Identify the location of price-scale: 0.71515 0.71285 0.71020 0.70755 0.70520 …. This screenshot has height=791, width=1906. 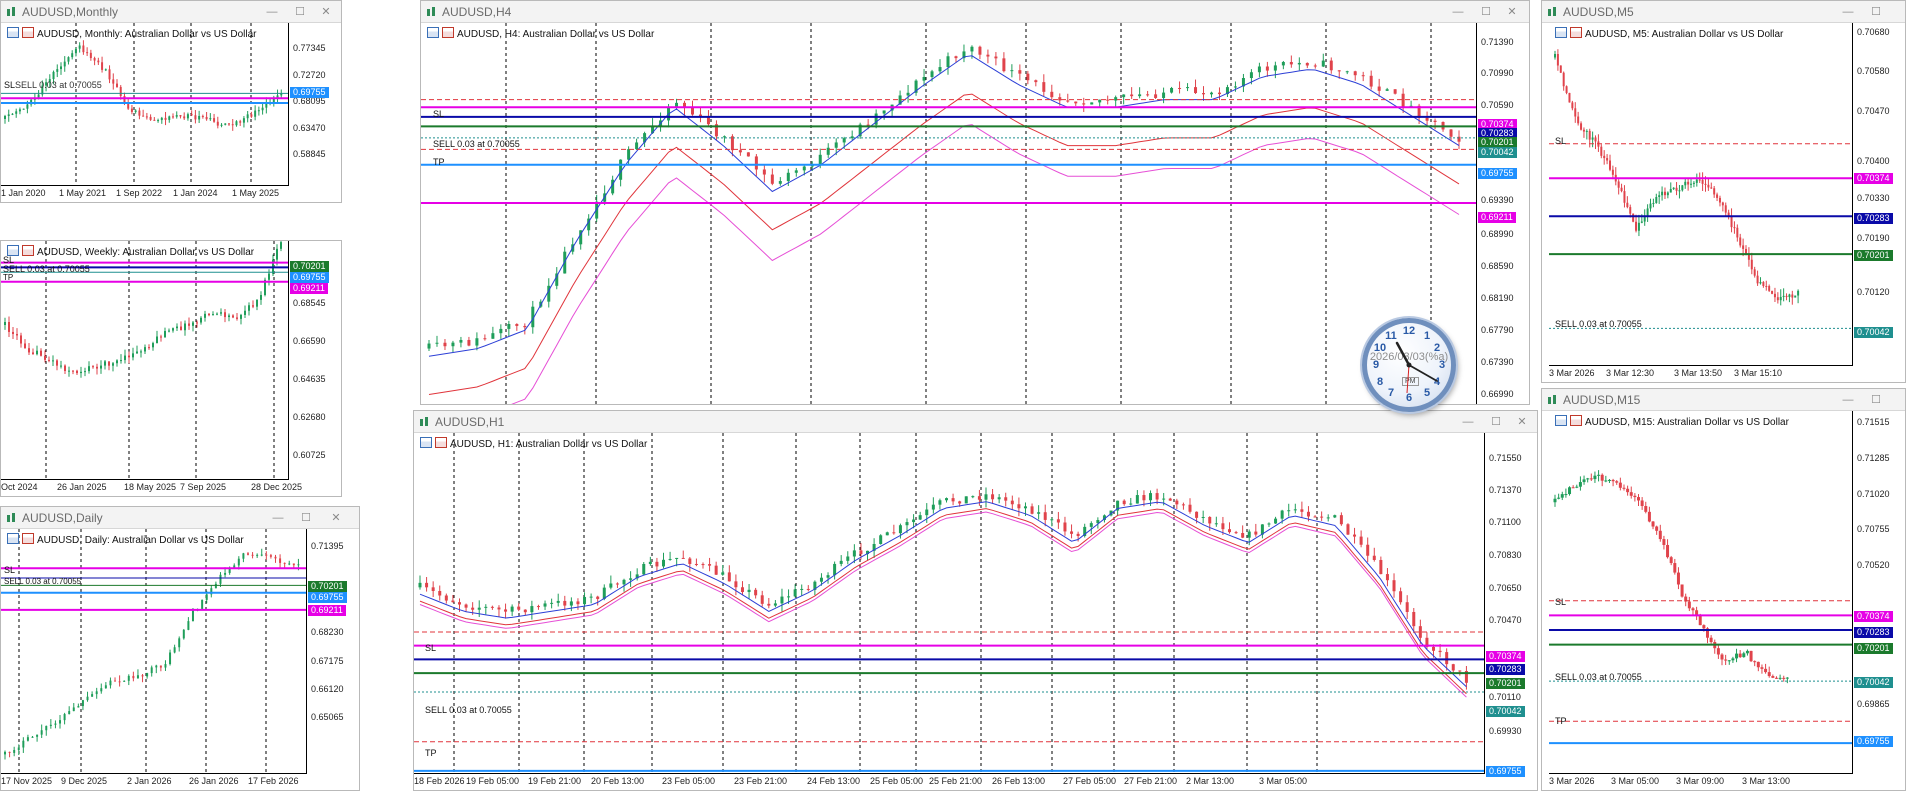
(1878, 600).